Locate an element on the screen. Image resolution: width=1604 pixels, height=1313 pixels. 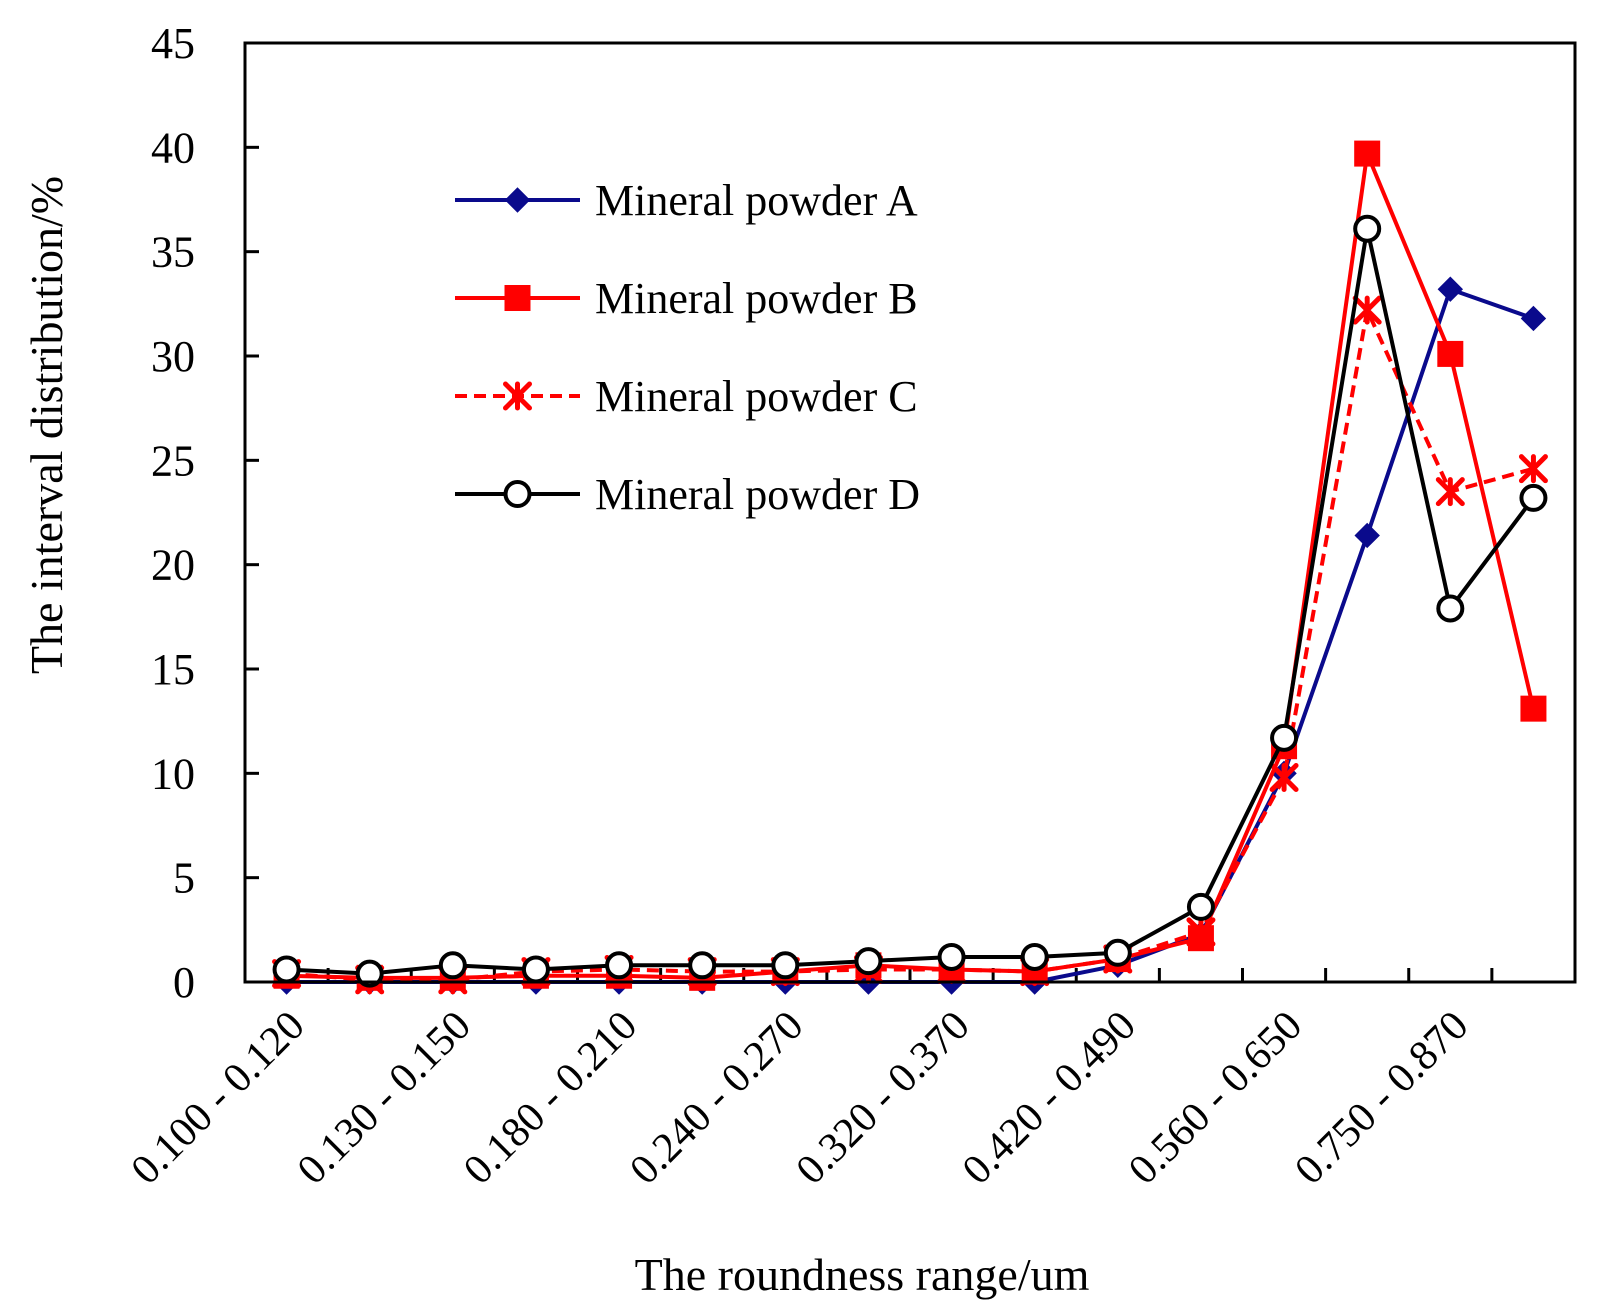
y-tick-label: 15 is located at coordinates (173, 669).